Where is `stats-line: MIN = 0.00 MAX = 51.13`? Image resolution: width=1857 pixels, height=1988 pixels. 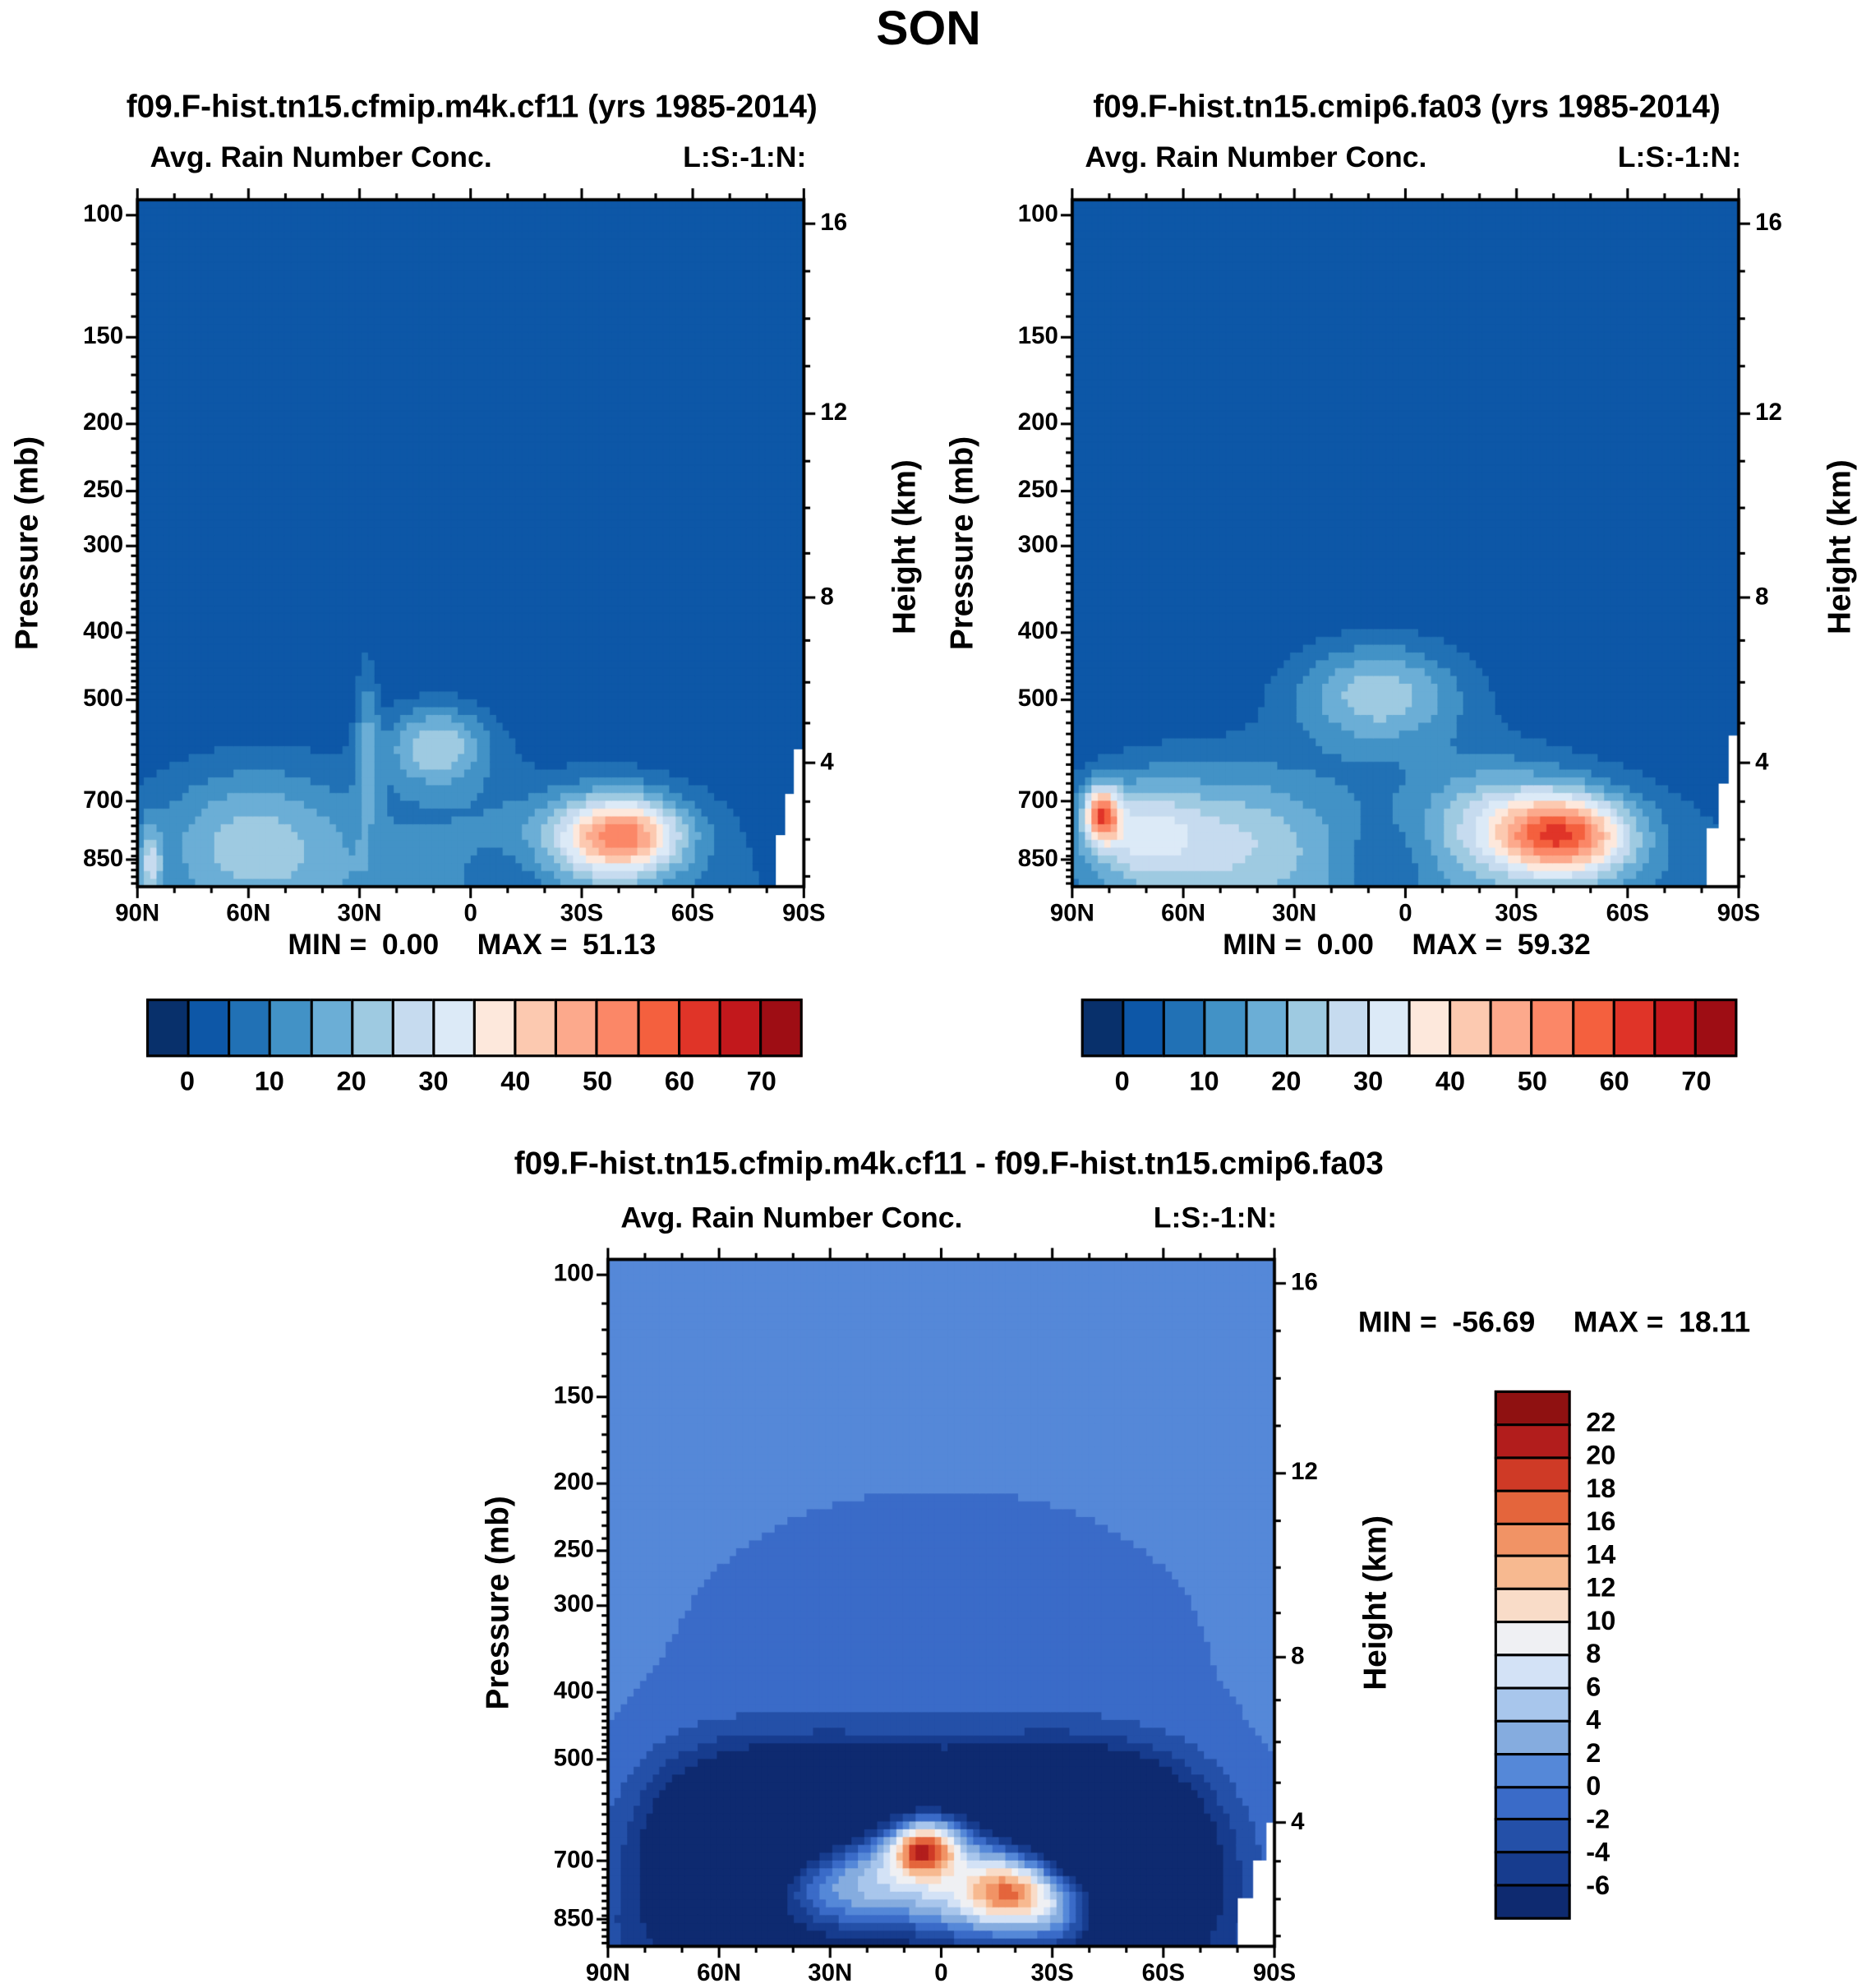
stats-line: MIN = 0.00 MAX = 51.13 is located at coordinates (472, 944).